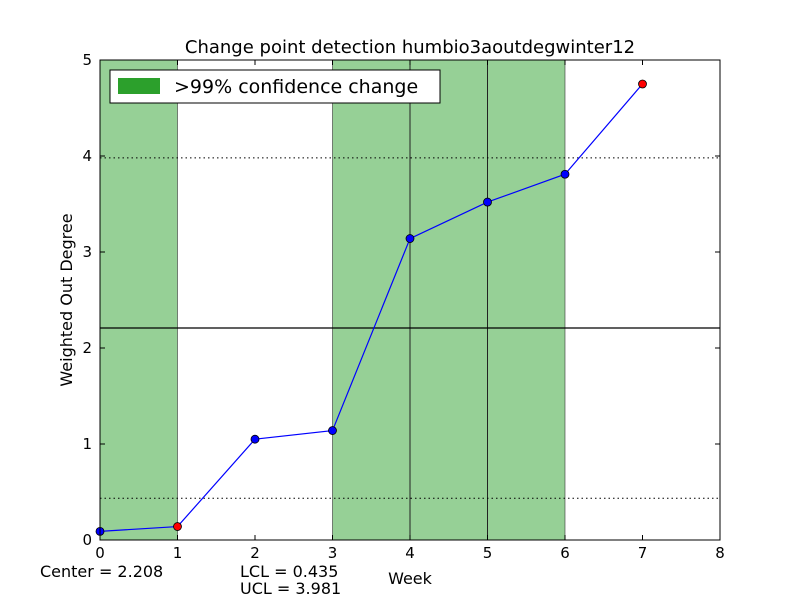 This screenshot has height=600, width=800. Describe the element at coordinates (87, 156) in the screenshot. I see `y-tick-label: 4` at that location.